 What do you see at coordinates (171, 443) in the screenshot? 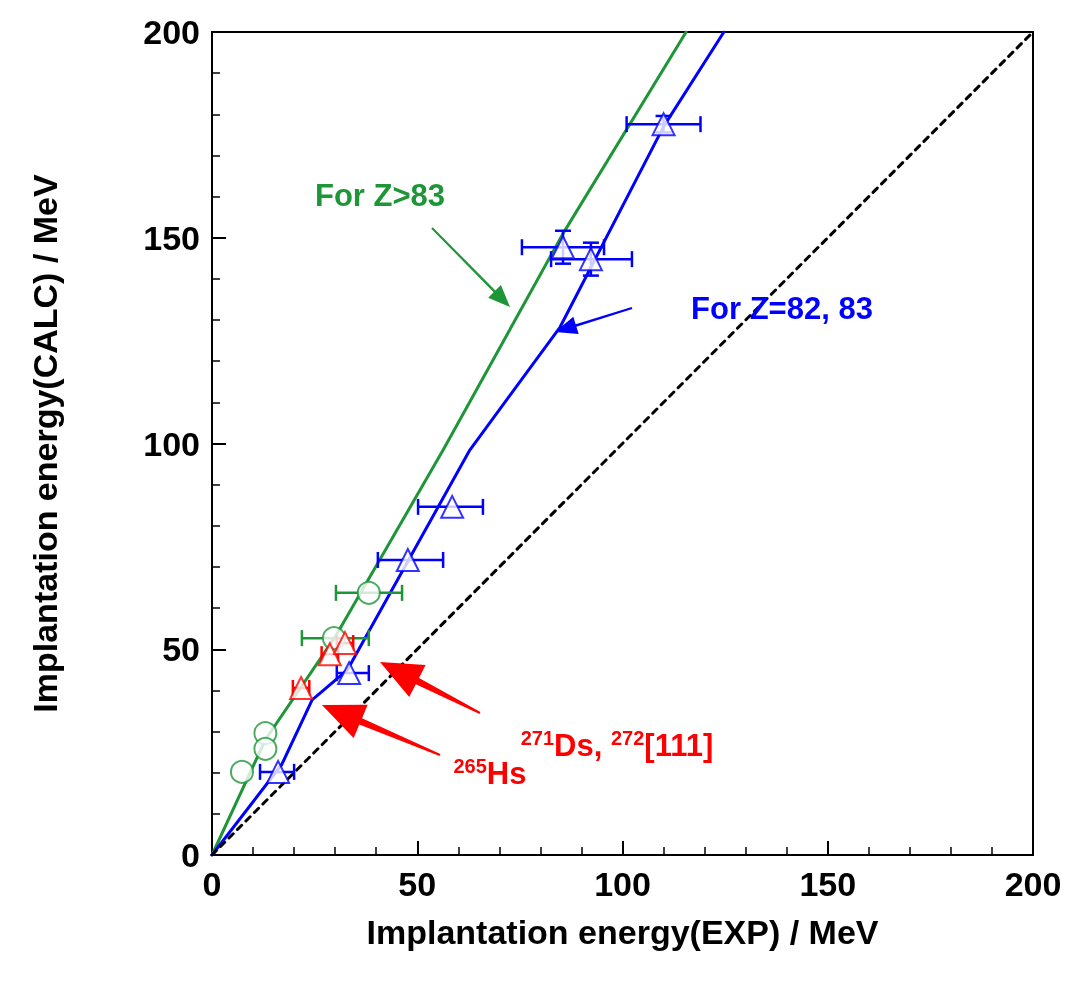
I see `y-tick-label: 100` at bounding box center [171, 443].